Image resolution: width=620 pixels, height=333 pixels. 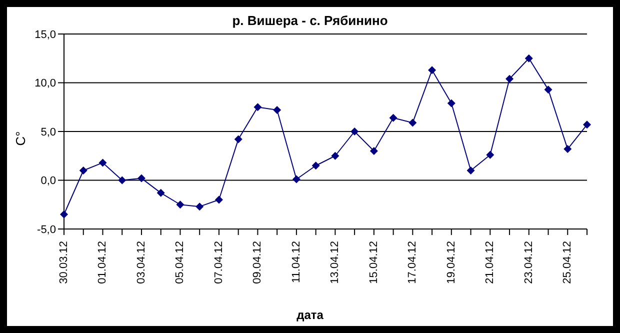 What do you see at coordinates (218, 262) in the screenshot?
I see `x-tick-label: 07.04.12` at bounding box center [218, 262].